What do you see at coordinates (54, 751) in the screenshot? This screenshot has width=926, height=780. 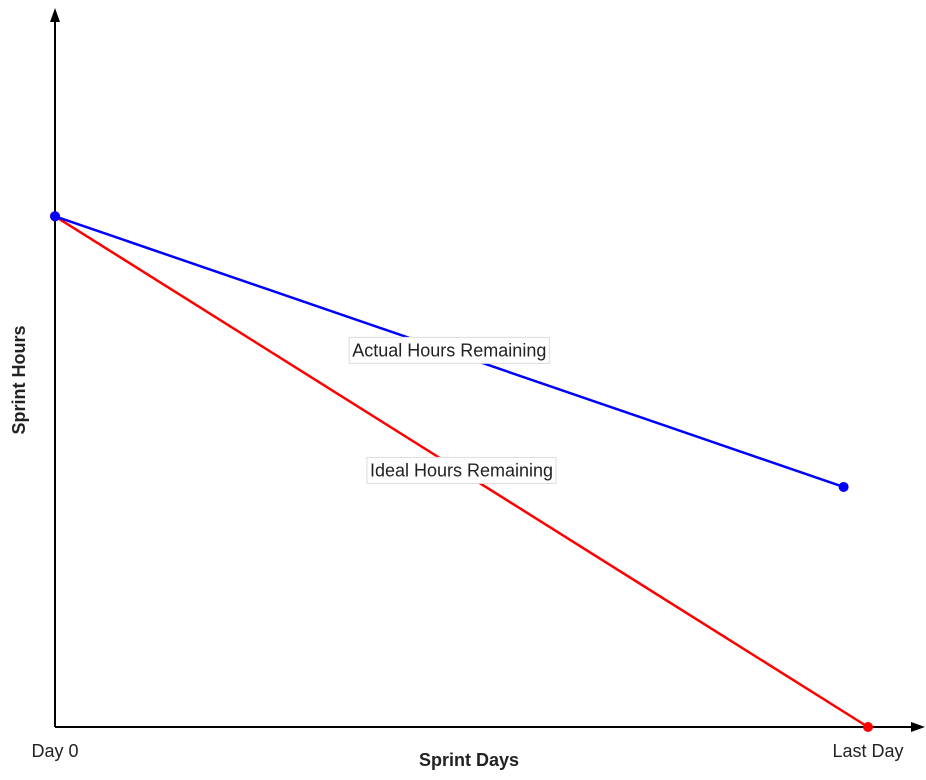 I see `x-tick-label: Day 0` at bounding box center [54, 751].